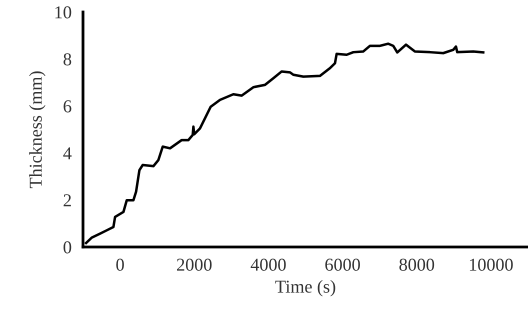 Image resolution: width=528 pixels, height=312 pixels. I want to click on x-tick-label: 6000, so click(342, 264).